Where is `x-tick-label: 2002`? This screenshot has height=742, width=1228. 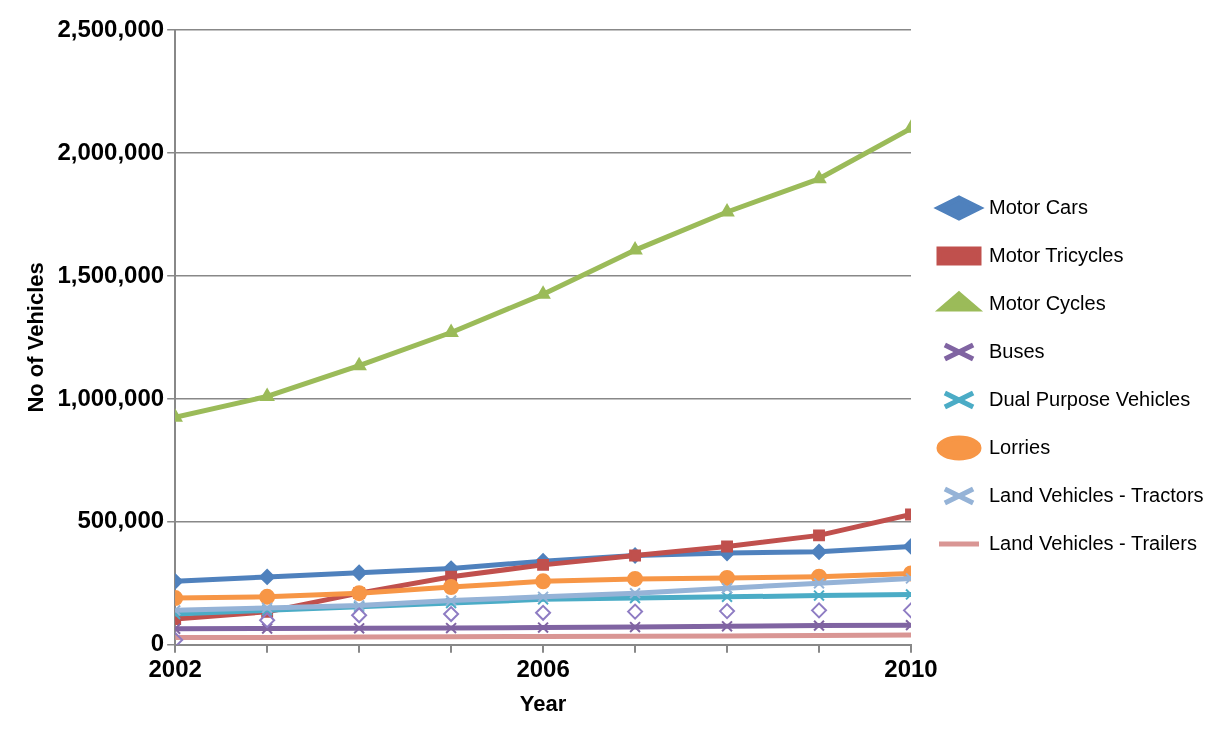
x-tick-label: 2002 is located at coordinates (175, 668).